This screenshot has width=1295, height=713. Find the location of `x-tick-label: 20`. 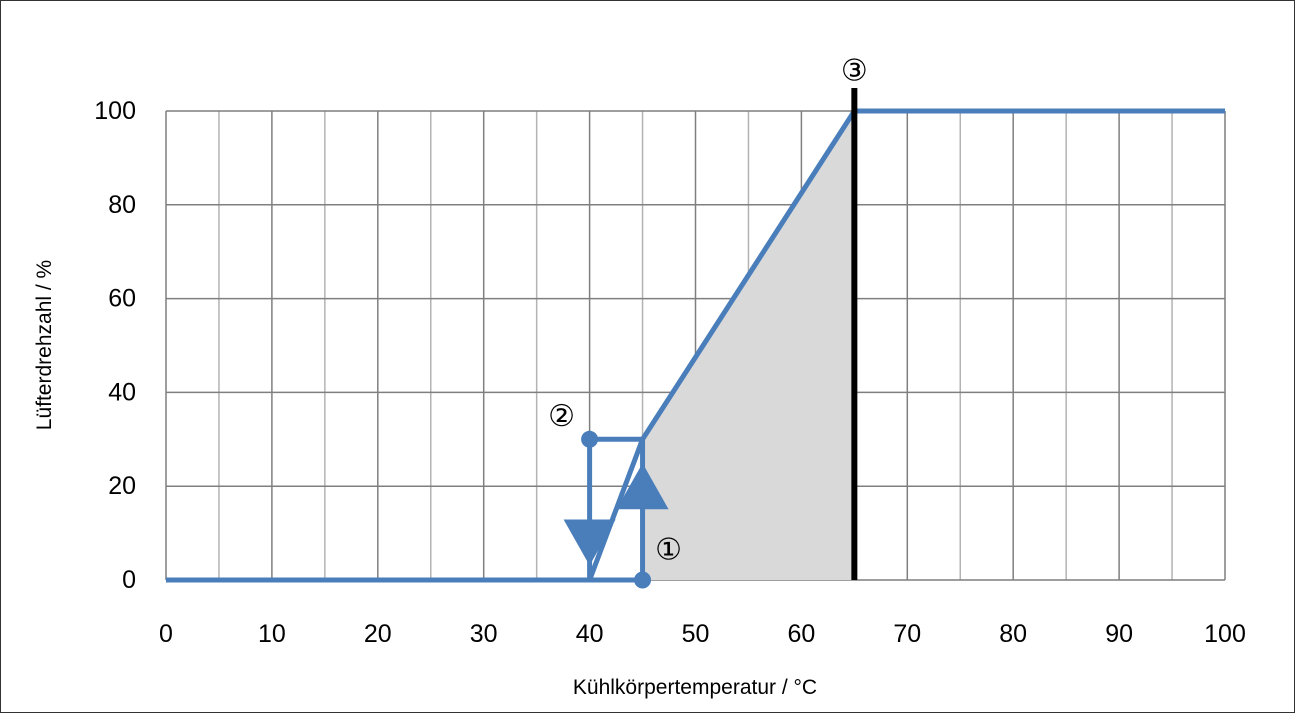

x-tick-label: 20 is located at coordinates (378, 634).